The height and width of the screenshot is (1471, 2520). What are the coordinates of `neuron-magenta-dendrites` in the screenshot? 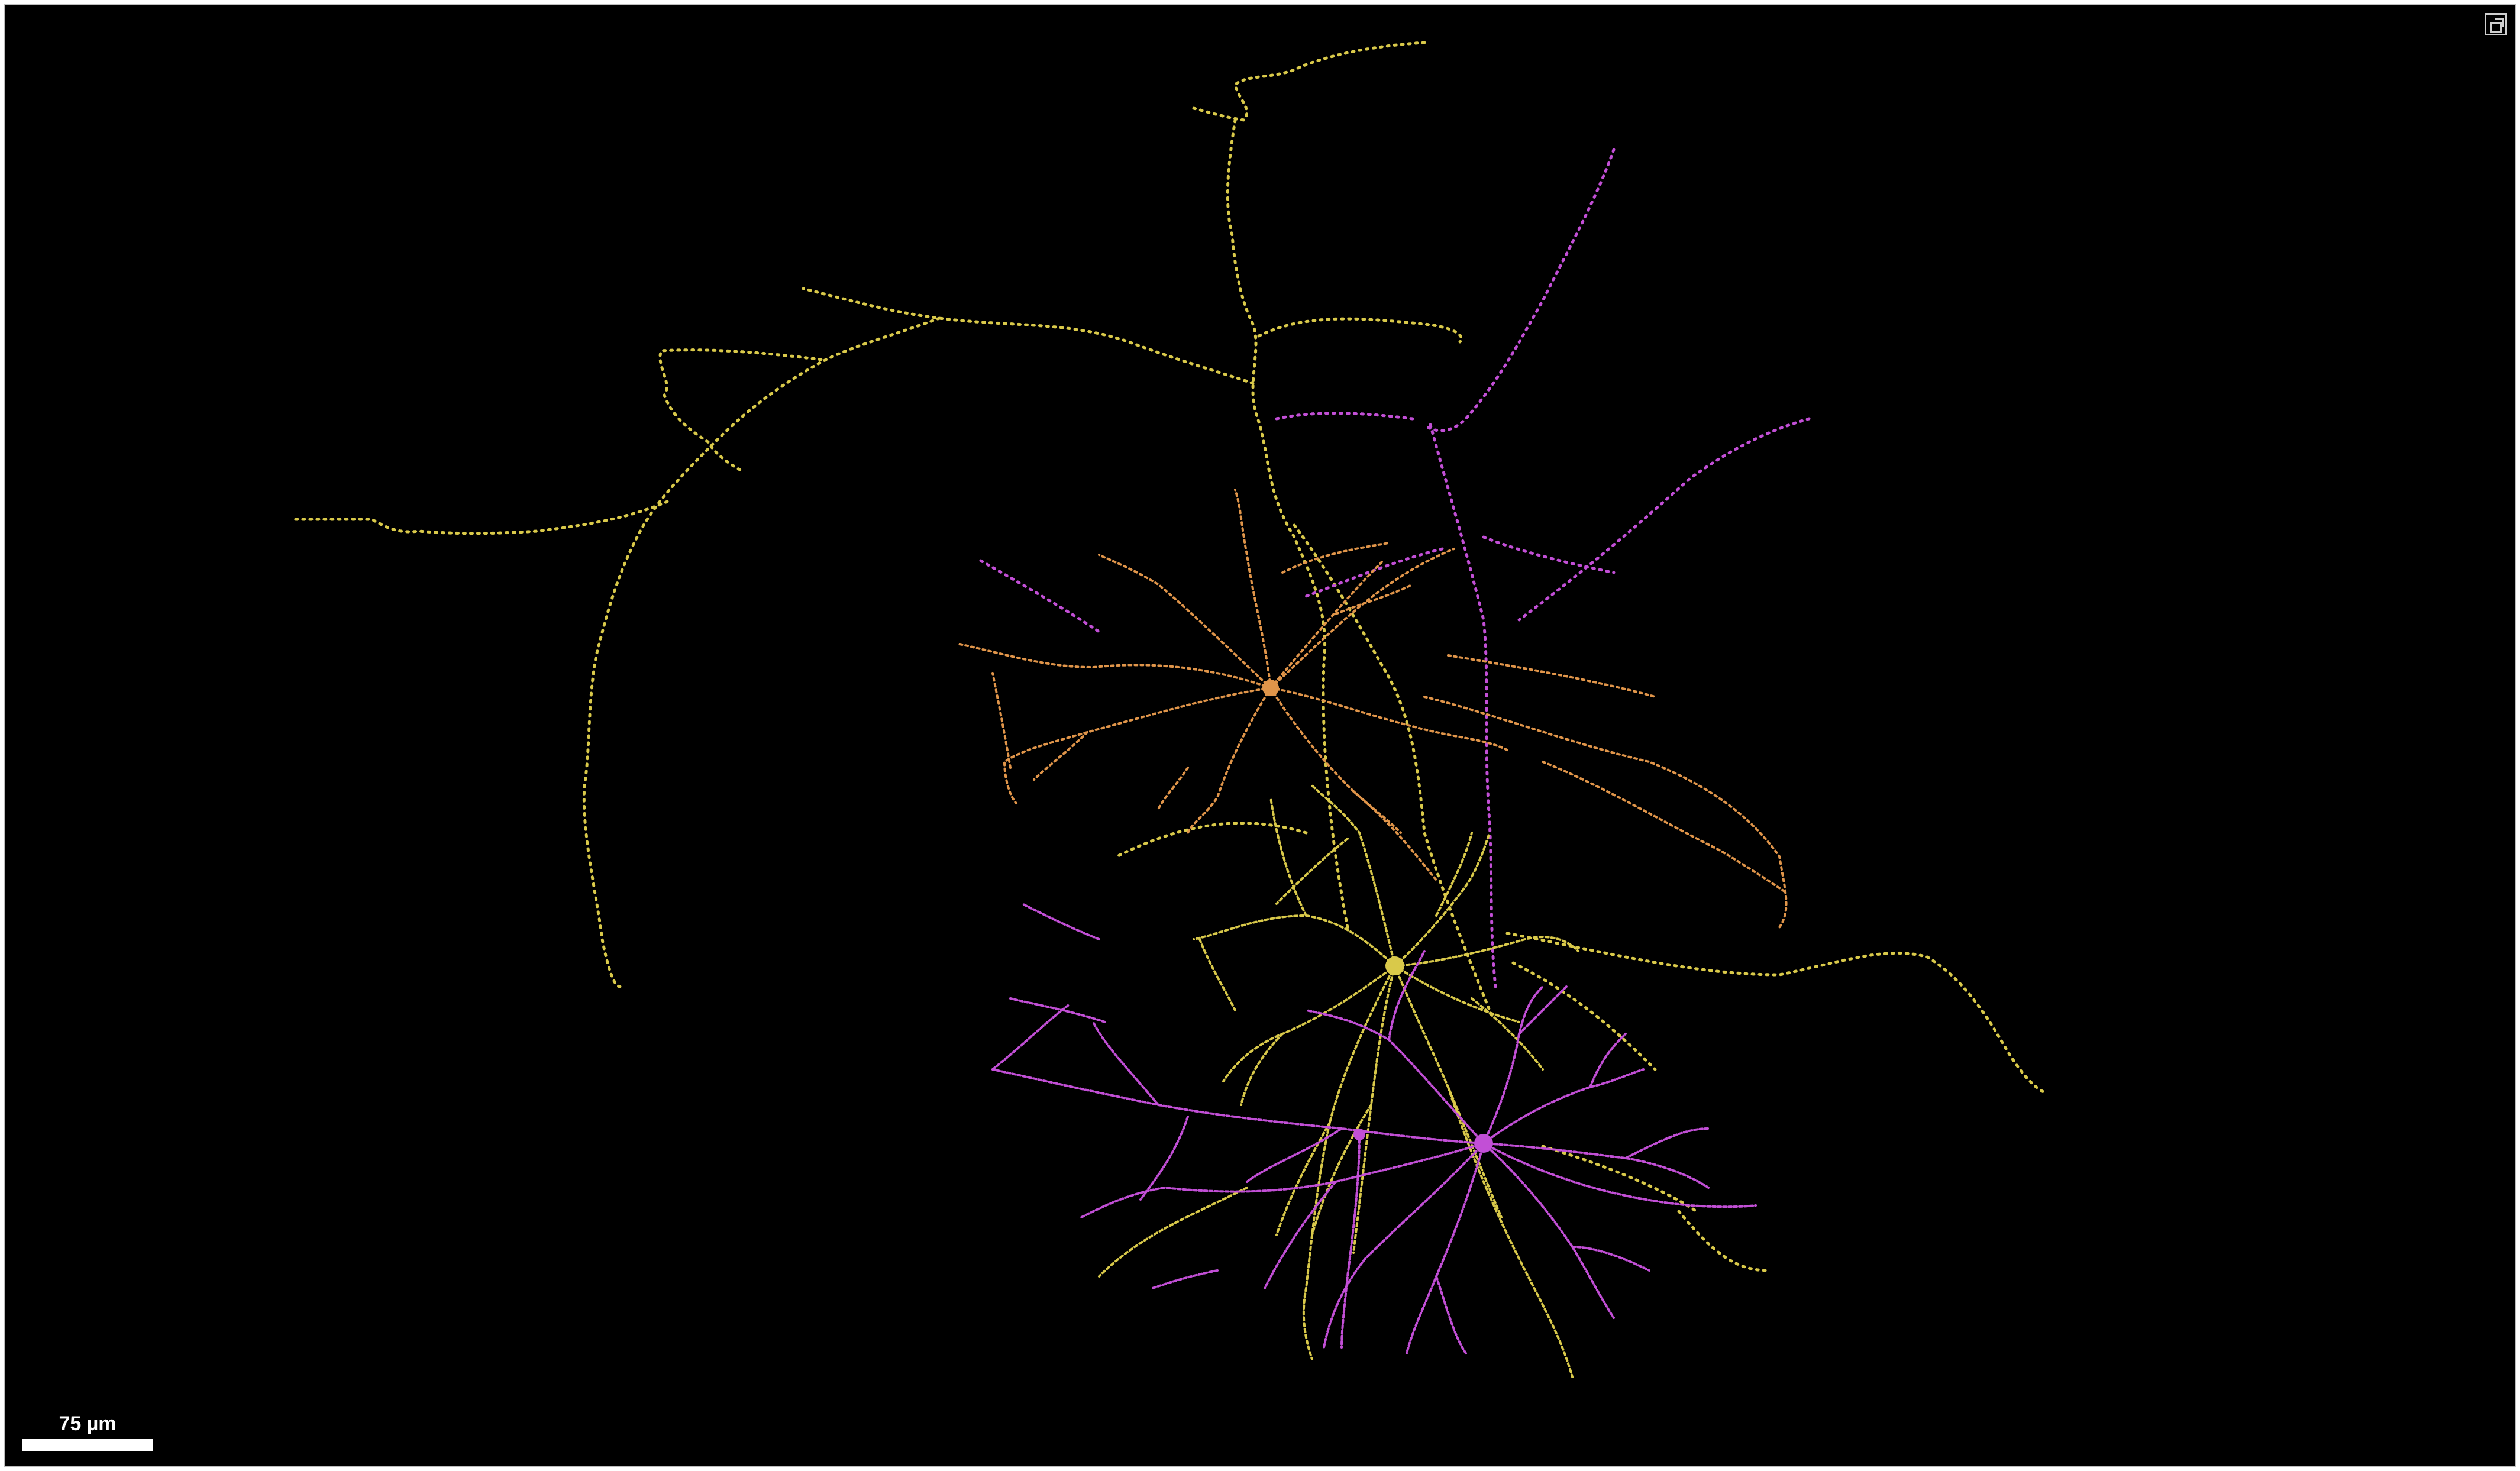 It's located at (1374, 1129).